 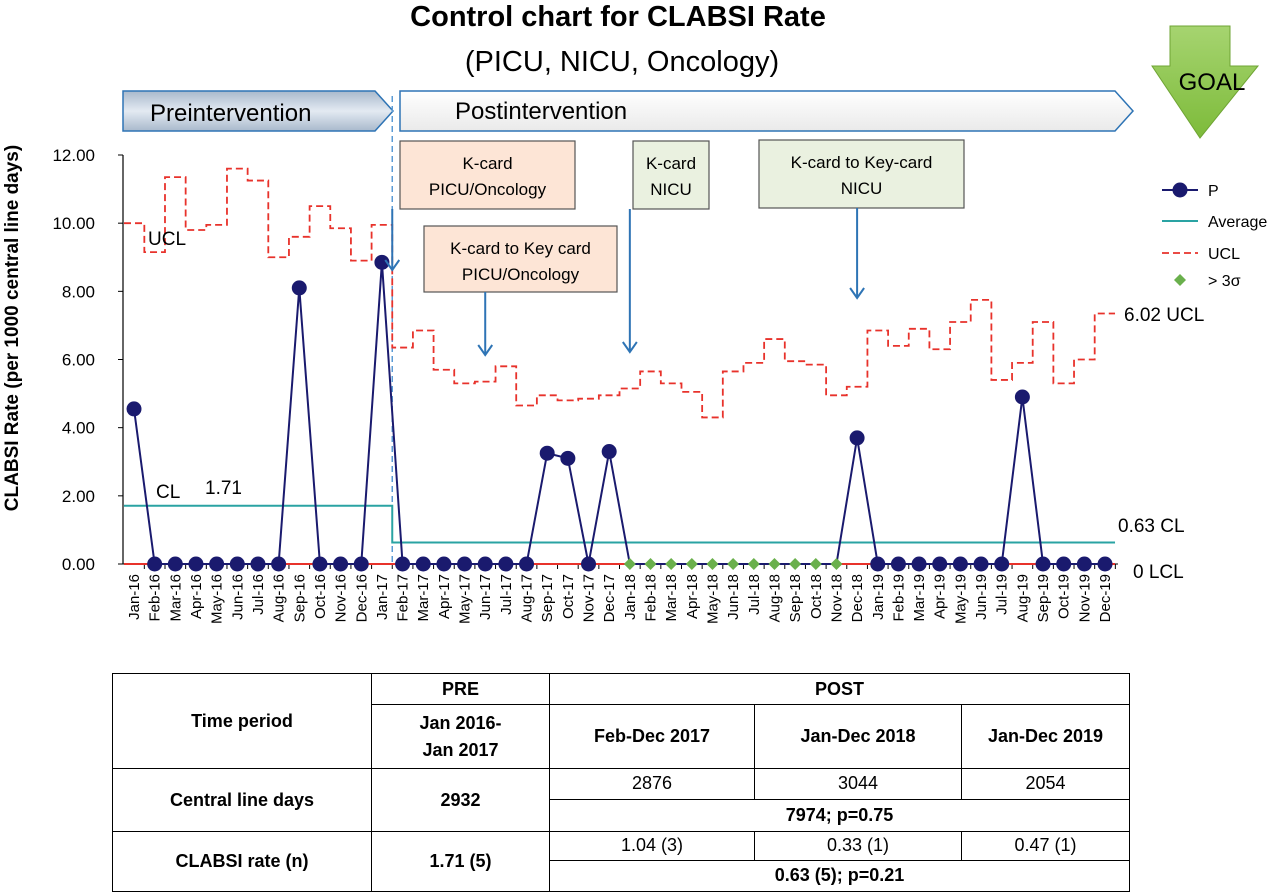 What do you see at coordinates (1045, 737) in the screenshot?
I see `post-period-2019: Jan-Dec 2019` at bounding box center [1045, 737].